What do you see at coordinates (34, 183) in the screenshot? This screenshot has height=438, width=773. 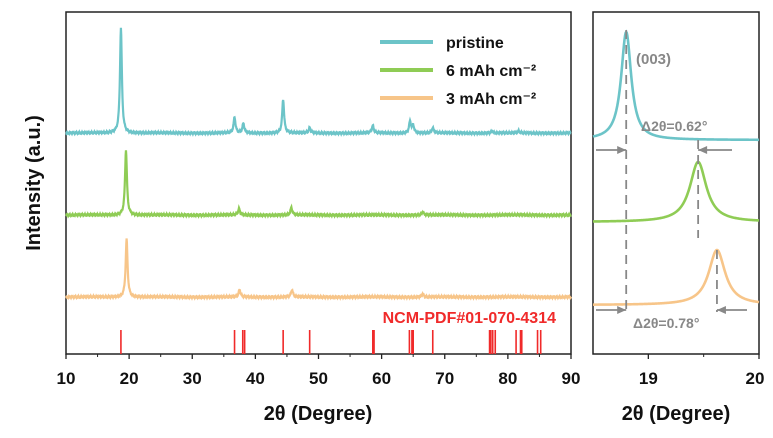 I see `main-y-axis-label: Intensity (a.u.)` at bounding box center [34, 183].